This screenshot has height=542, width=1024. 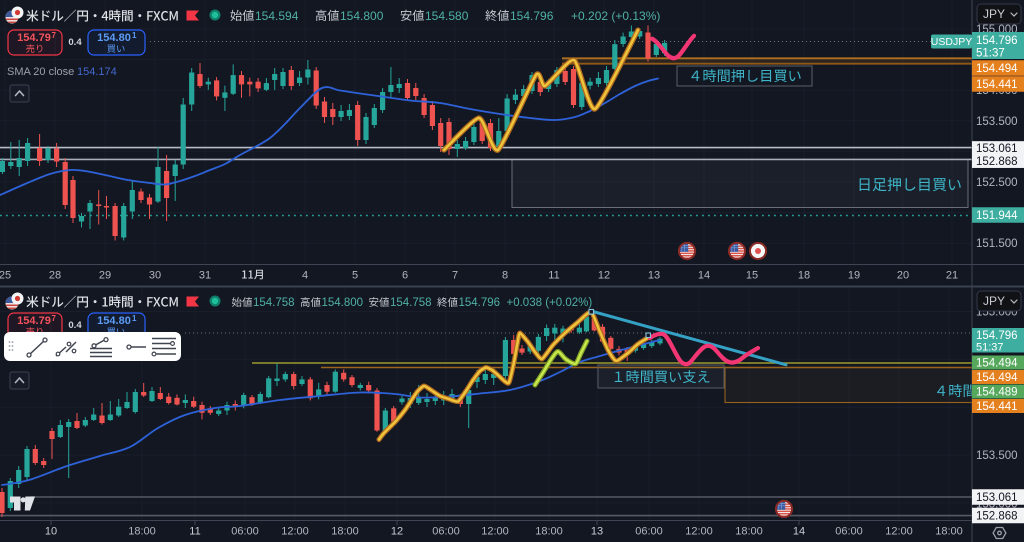 I want to click on svg-text: SMA 20 close, so click(x=40, y=72).